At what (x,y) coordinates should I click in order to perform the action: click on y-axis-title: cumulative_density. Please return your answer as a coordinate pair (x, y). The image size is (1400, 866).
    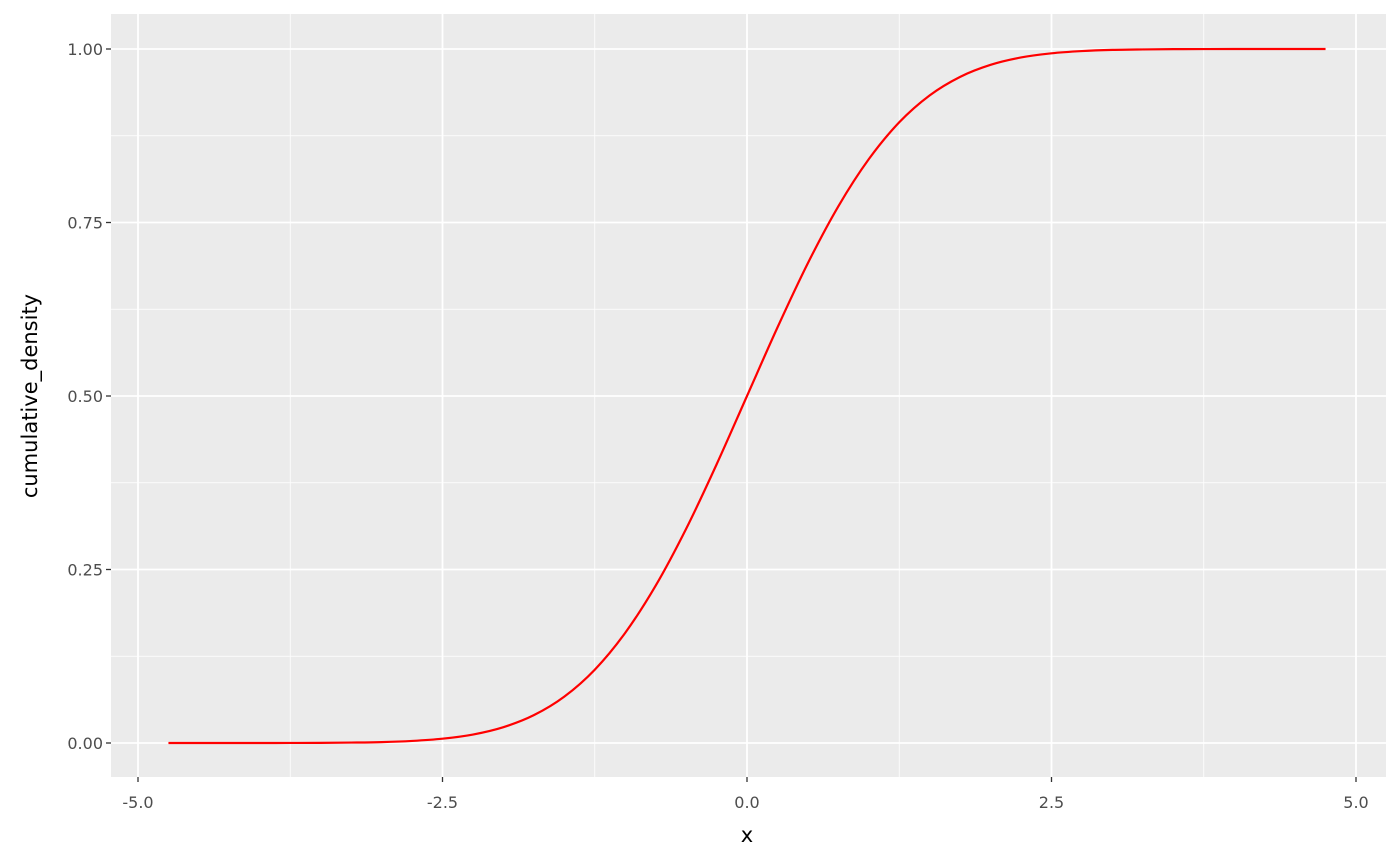
    Looking at the image, I should click on (30, 396).